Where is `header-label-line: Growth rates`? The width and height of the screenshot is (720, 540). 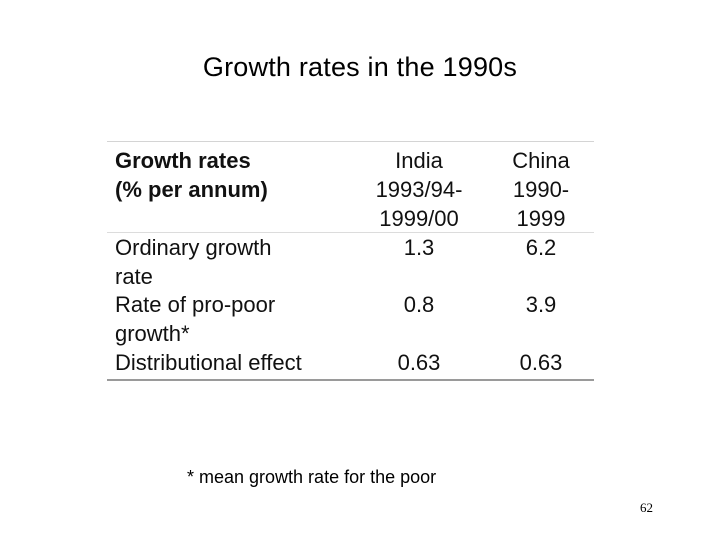
header-label-line: Growth rates is located at coordinates (183, 160).